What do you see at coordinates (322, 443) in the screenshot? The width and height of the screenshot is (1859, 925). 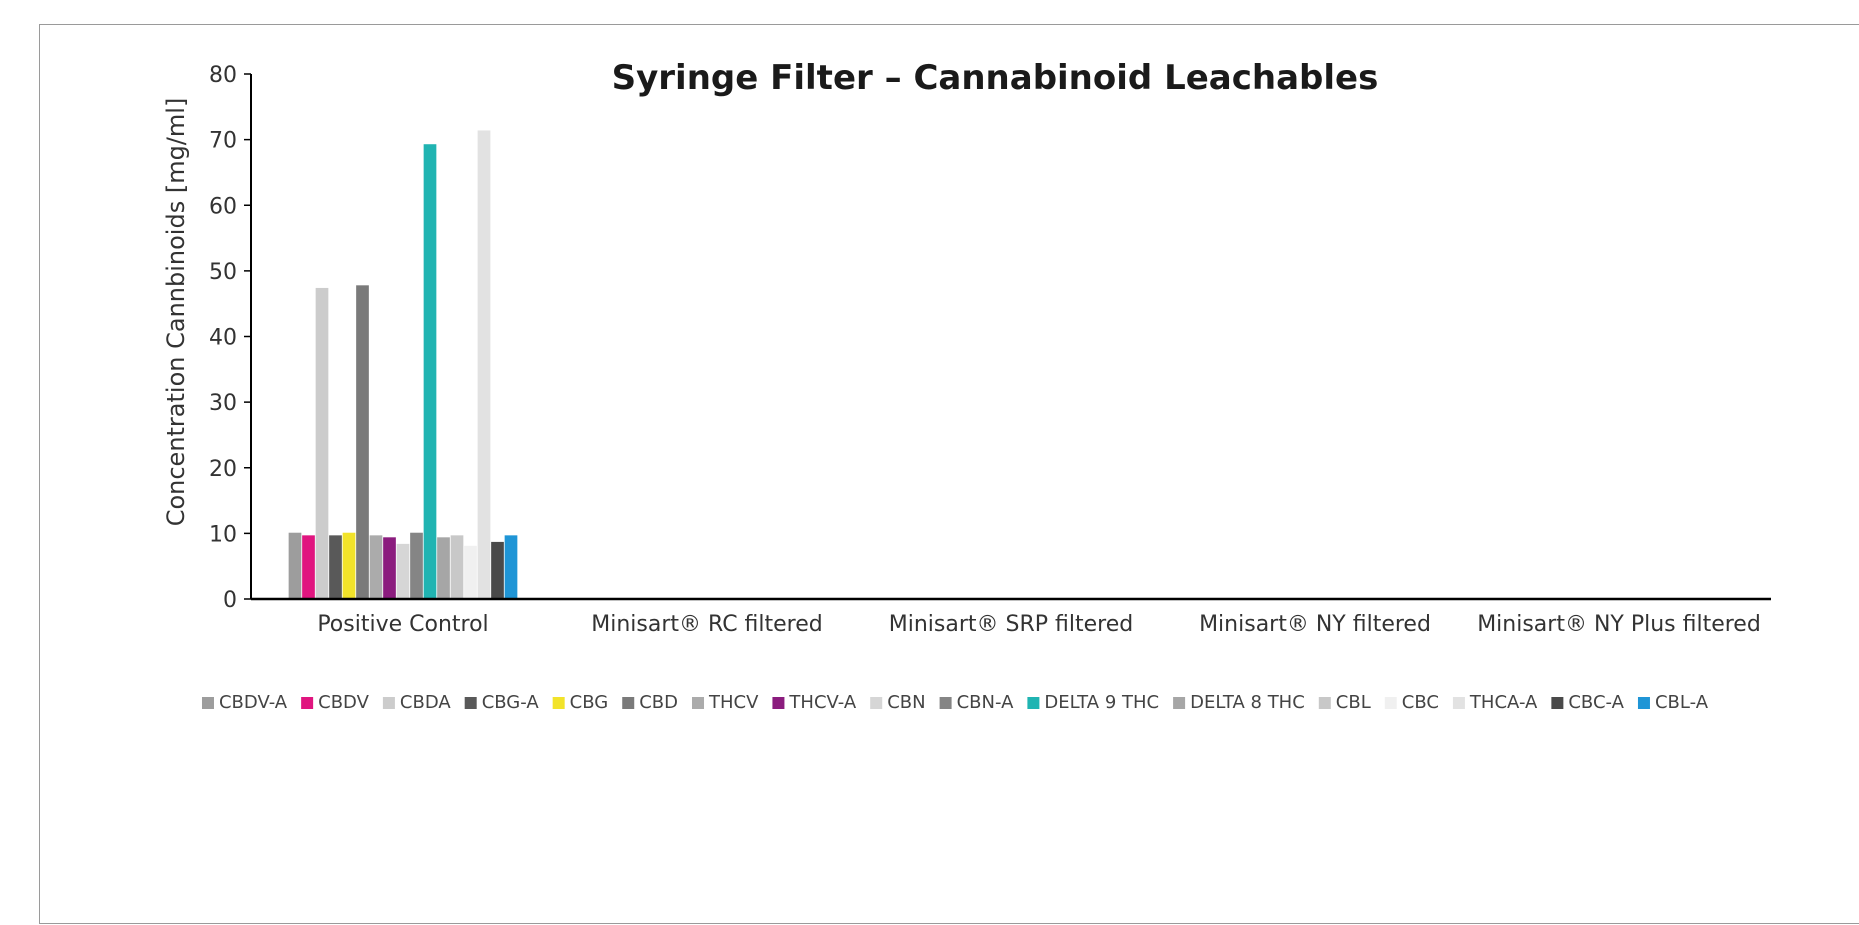 I see `bar-cbda` at bounding box center [322, 443].